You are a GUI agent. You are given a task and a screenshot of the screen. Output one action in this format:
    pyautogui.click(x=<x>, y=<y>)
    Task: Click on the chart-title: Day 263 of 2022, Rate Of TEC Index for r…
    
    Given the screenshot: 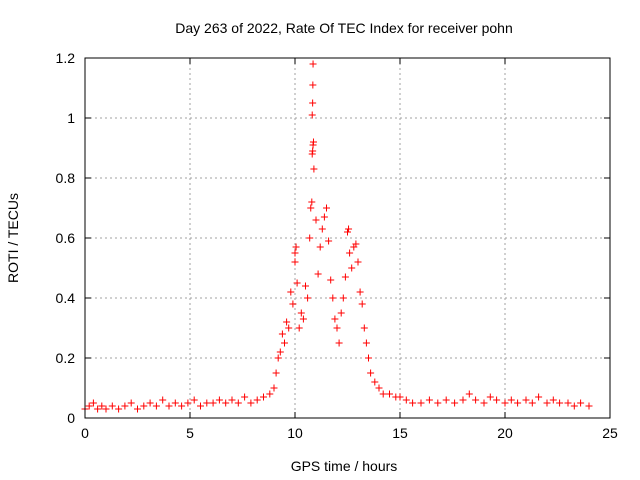 What is the action you would take?
    pyautogui.click(x=343, y=28)
    